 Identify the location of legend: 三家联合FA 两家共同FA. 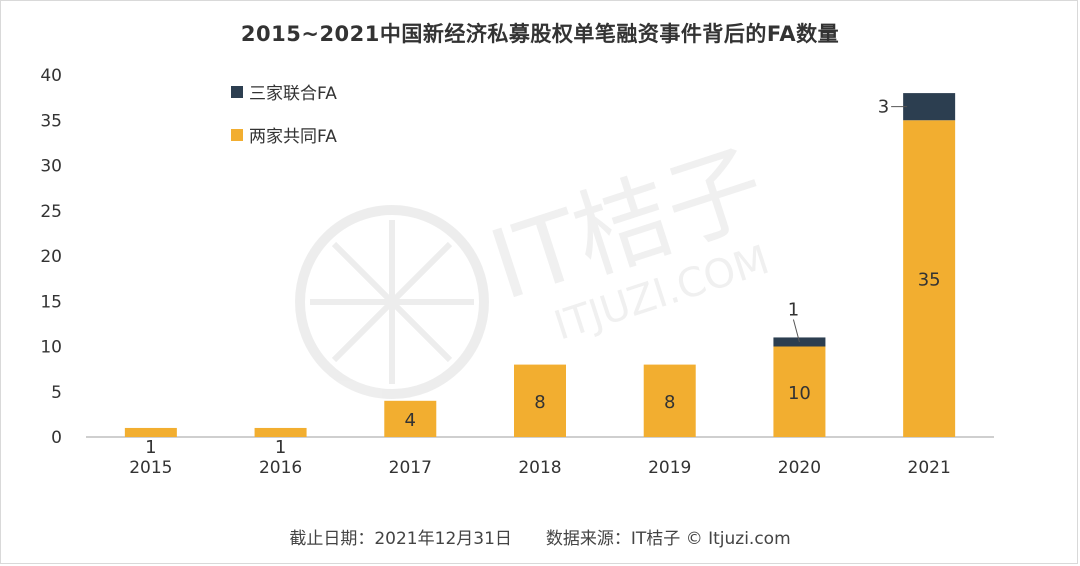
(284, 115).